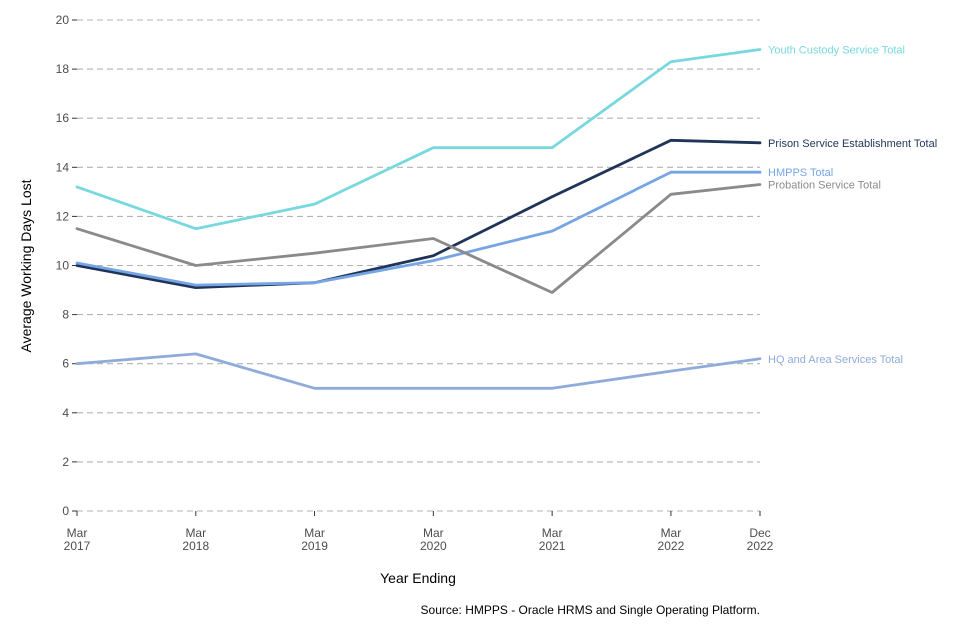 This screenshot has height=640, width=960. I want to click on x-tick-label: 2018, so click(195, 546).